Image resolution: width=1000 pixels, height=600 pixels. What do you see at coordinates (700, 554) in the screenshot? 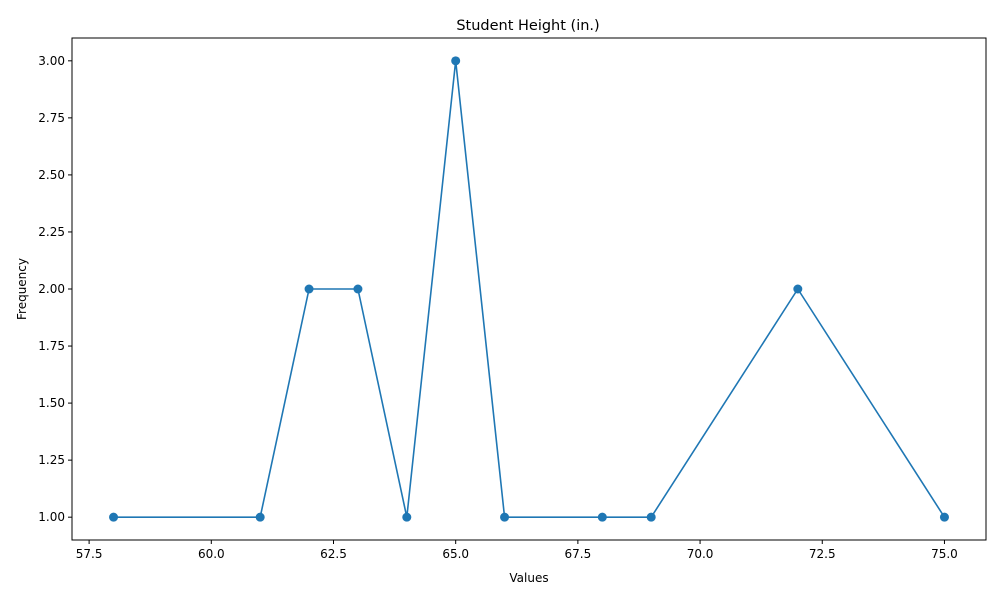
I see `x-tick-label: 70.0` at bounding box center [700, 554].